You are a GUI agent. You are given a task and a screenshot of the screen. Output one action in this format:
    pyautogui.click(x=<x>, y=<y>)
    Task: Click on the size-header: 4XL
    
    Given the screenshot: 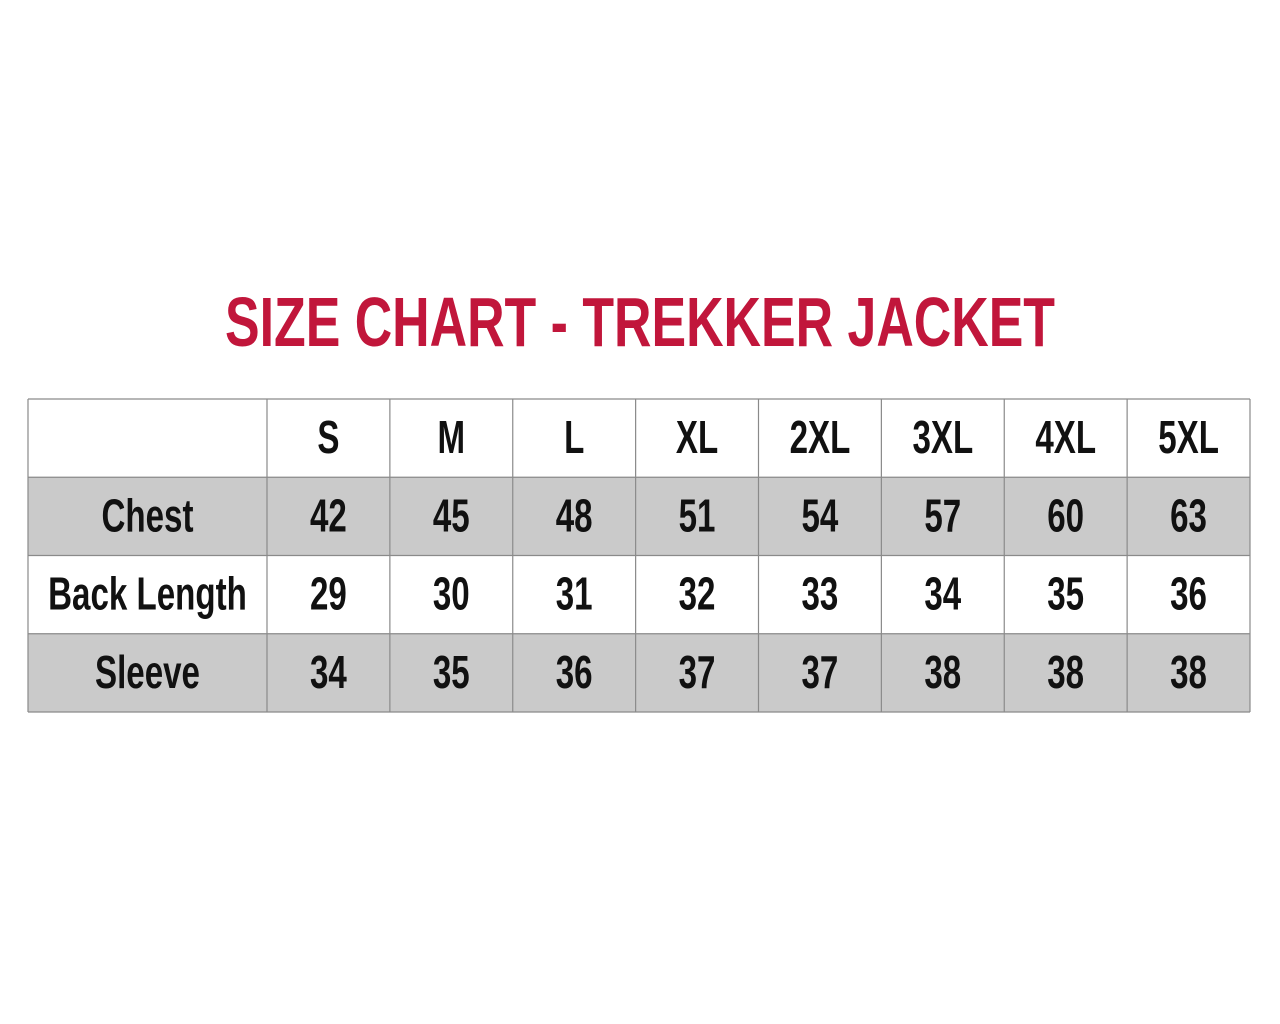 What is the action you would take?
    pyautogui.click(x=1065, y=438)
    